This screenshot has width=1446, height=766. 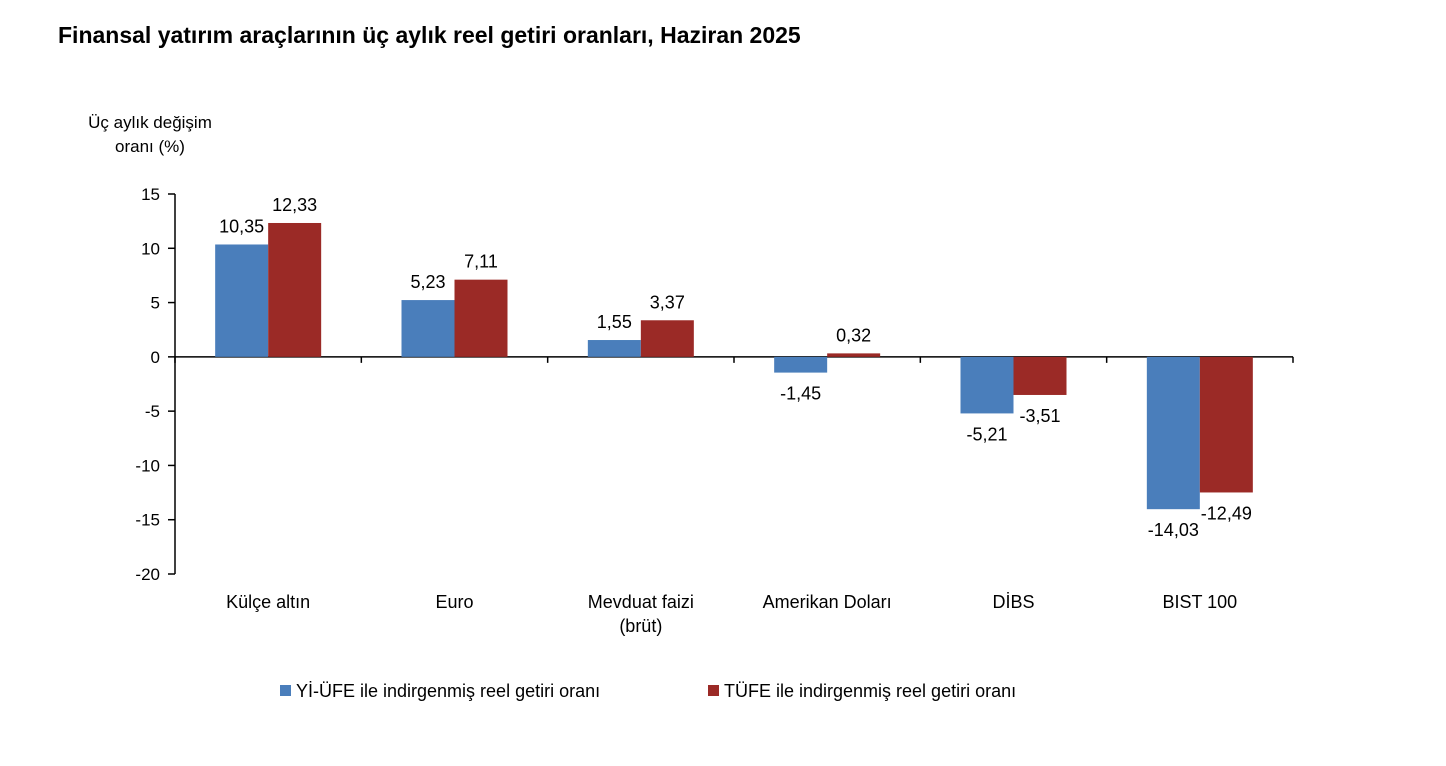 I want to click on data-label: 1,55, so click(x=614, y=322).